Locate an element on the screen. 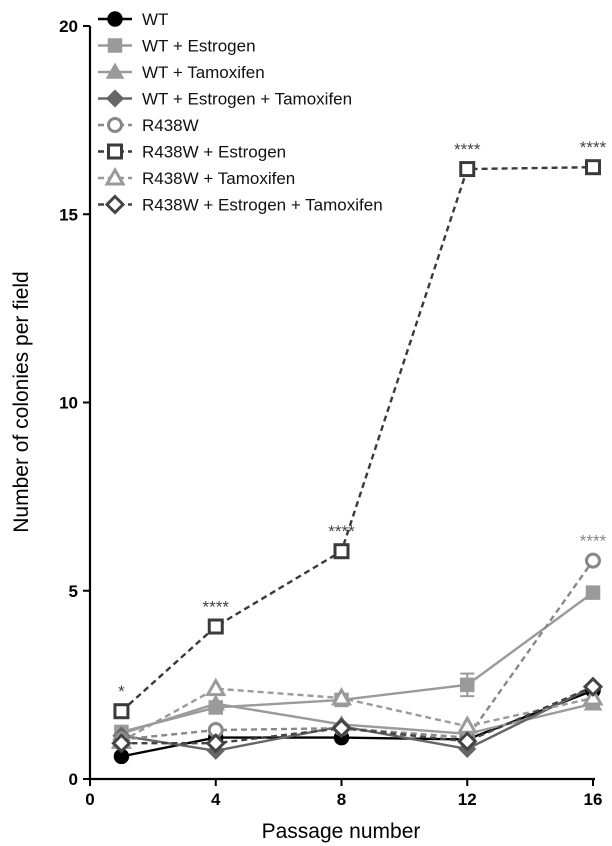 The image size is (612, 846). y-tick-label: 0 is located at coordinates (73, 779).